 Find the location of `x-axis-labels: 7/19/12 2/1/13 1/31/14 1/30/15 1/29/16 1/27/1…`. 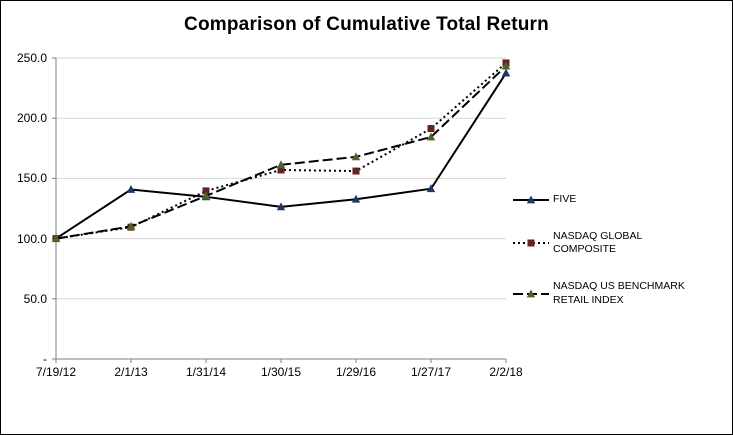

x-axis-labels: 7/19/12 2/1/13 1/31/14 1/30/15 1/29/16 1/27/1… is located at coordinates (366, 374).